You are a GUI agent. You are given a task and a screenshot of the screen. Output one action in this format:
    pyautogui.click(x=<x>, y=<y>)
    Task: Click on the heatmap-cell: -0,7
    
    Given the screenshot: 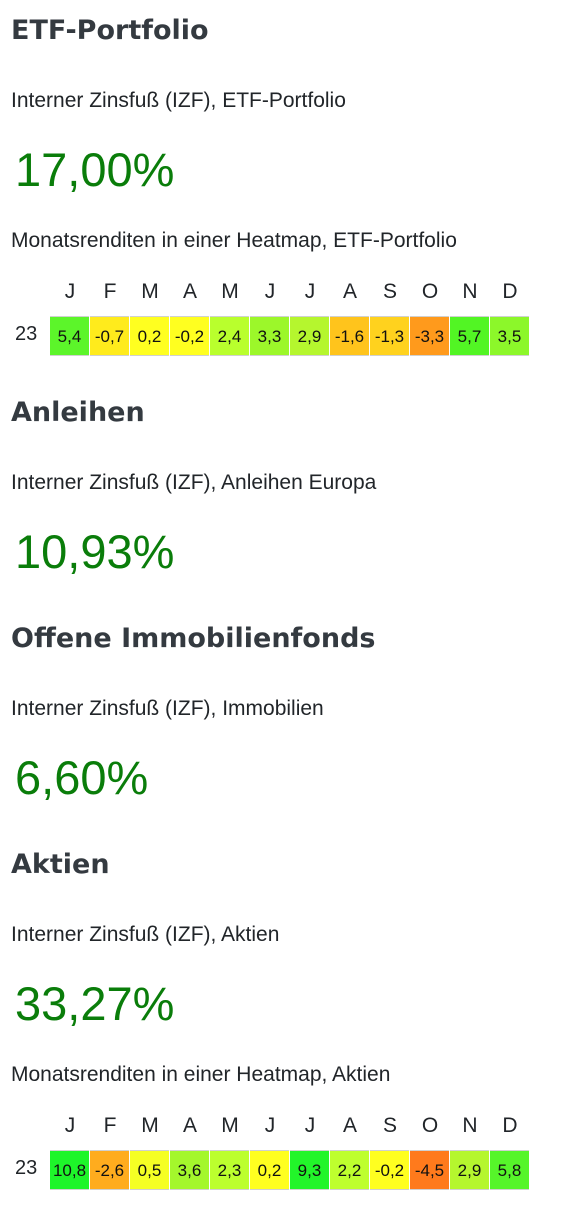 What is the action you would take?
    pyautogui.click(x=109, y=336)
    